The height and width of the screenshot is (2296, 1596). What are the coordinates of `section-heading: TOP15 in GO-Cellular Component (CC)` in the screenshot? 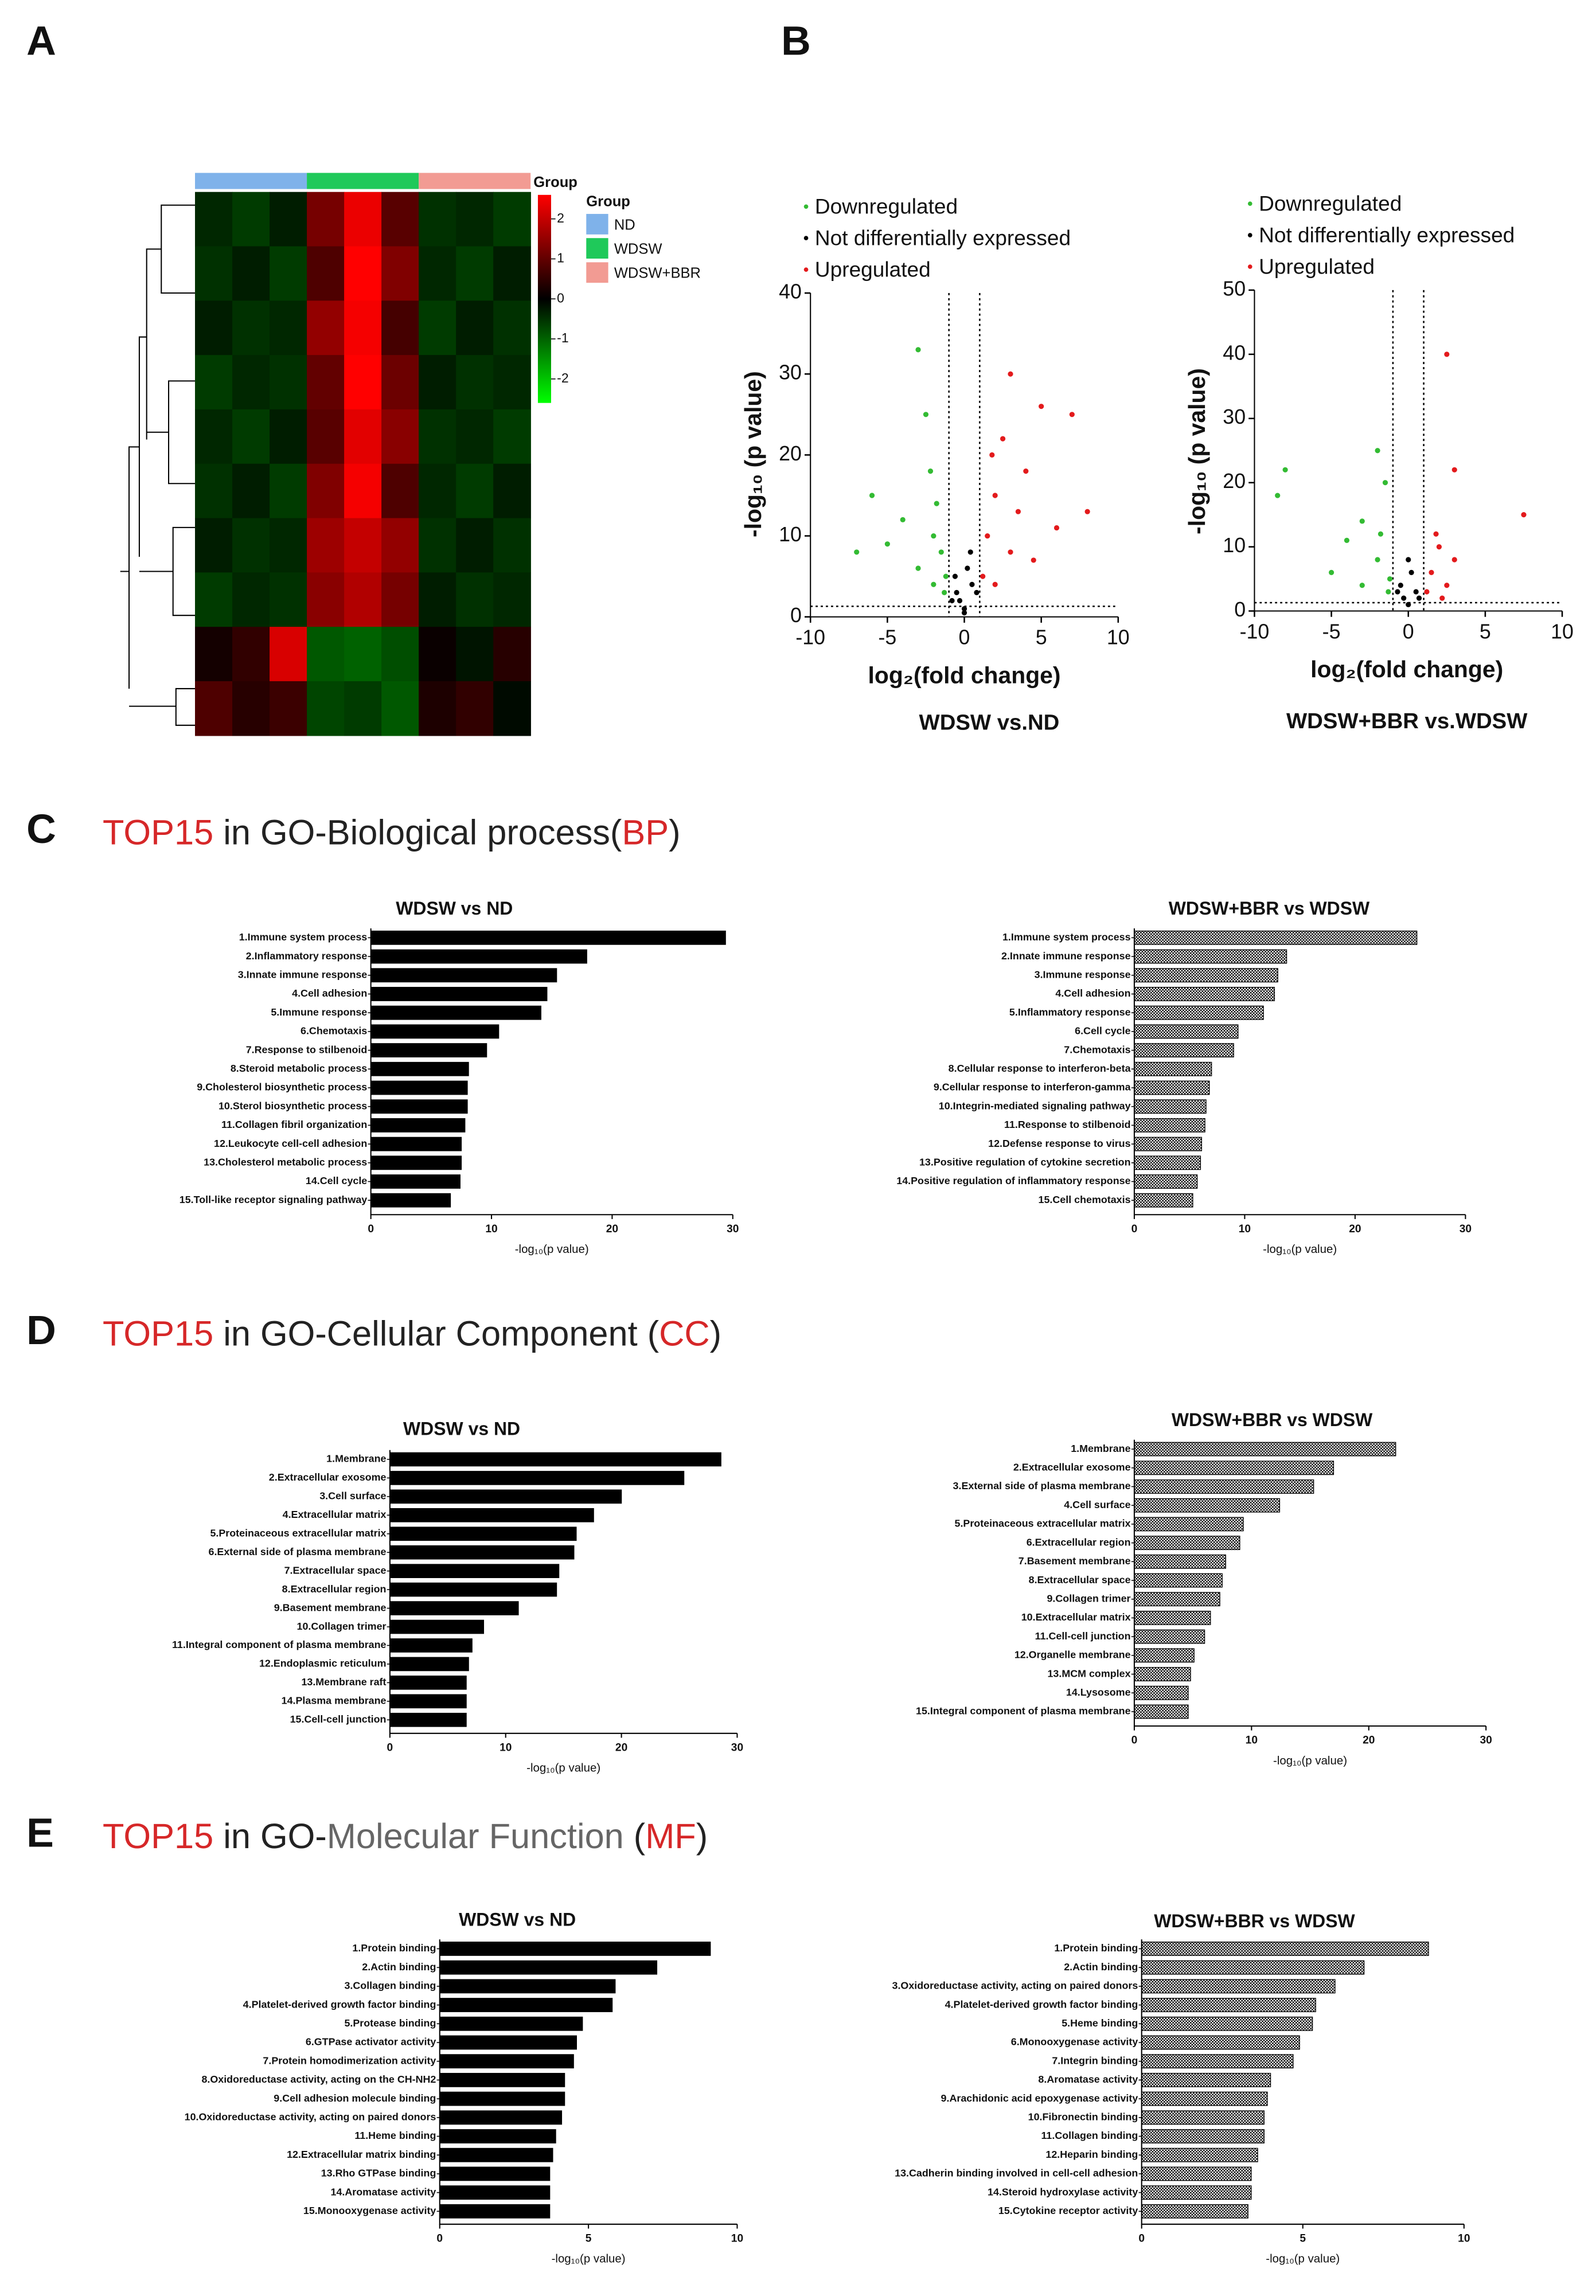 It's located at (412, 1333).